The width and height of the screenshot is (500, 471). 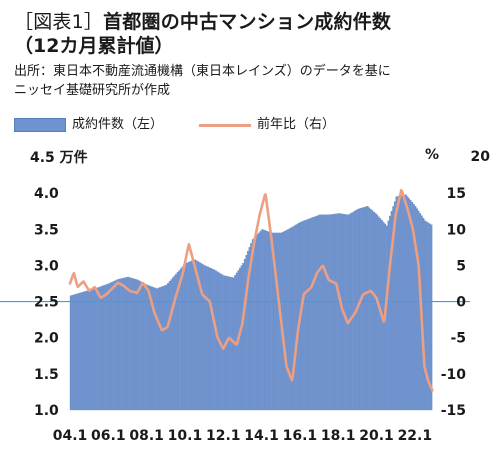 What do you see at coordinates (481, 157) in the screenshot?
I see `y-right-tick-label: 20` at bounding box center [481, 157].